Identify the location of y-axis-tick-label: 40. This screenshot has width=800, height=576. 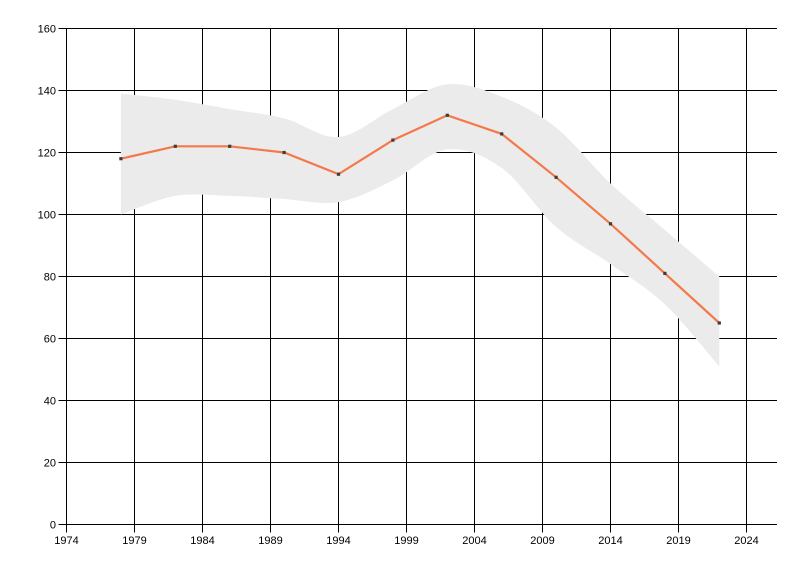
(50, 402).